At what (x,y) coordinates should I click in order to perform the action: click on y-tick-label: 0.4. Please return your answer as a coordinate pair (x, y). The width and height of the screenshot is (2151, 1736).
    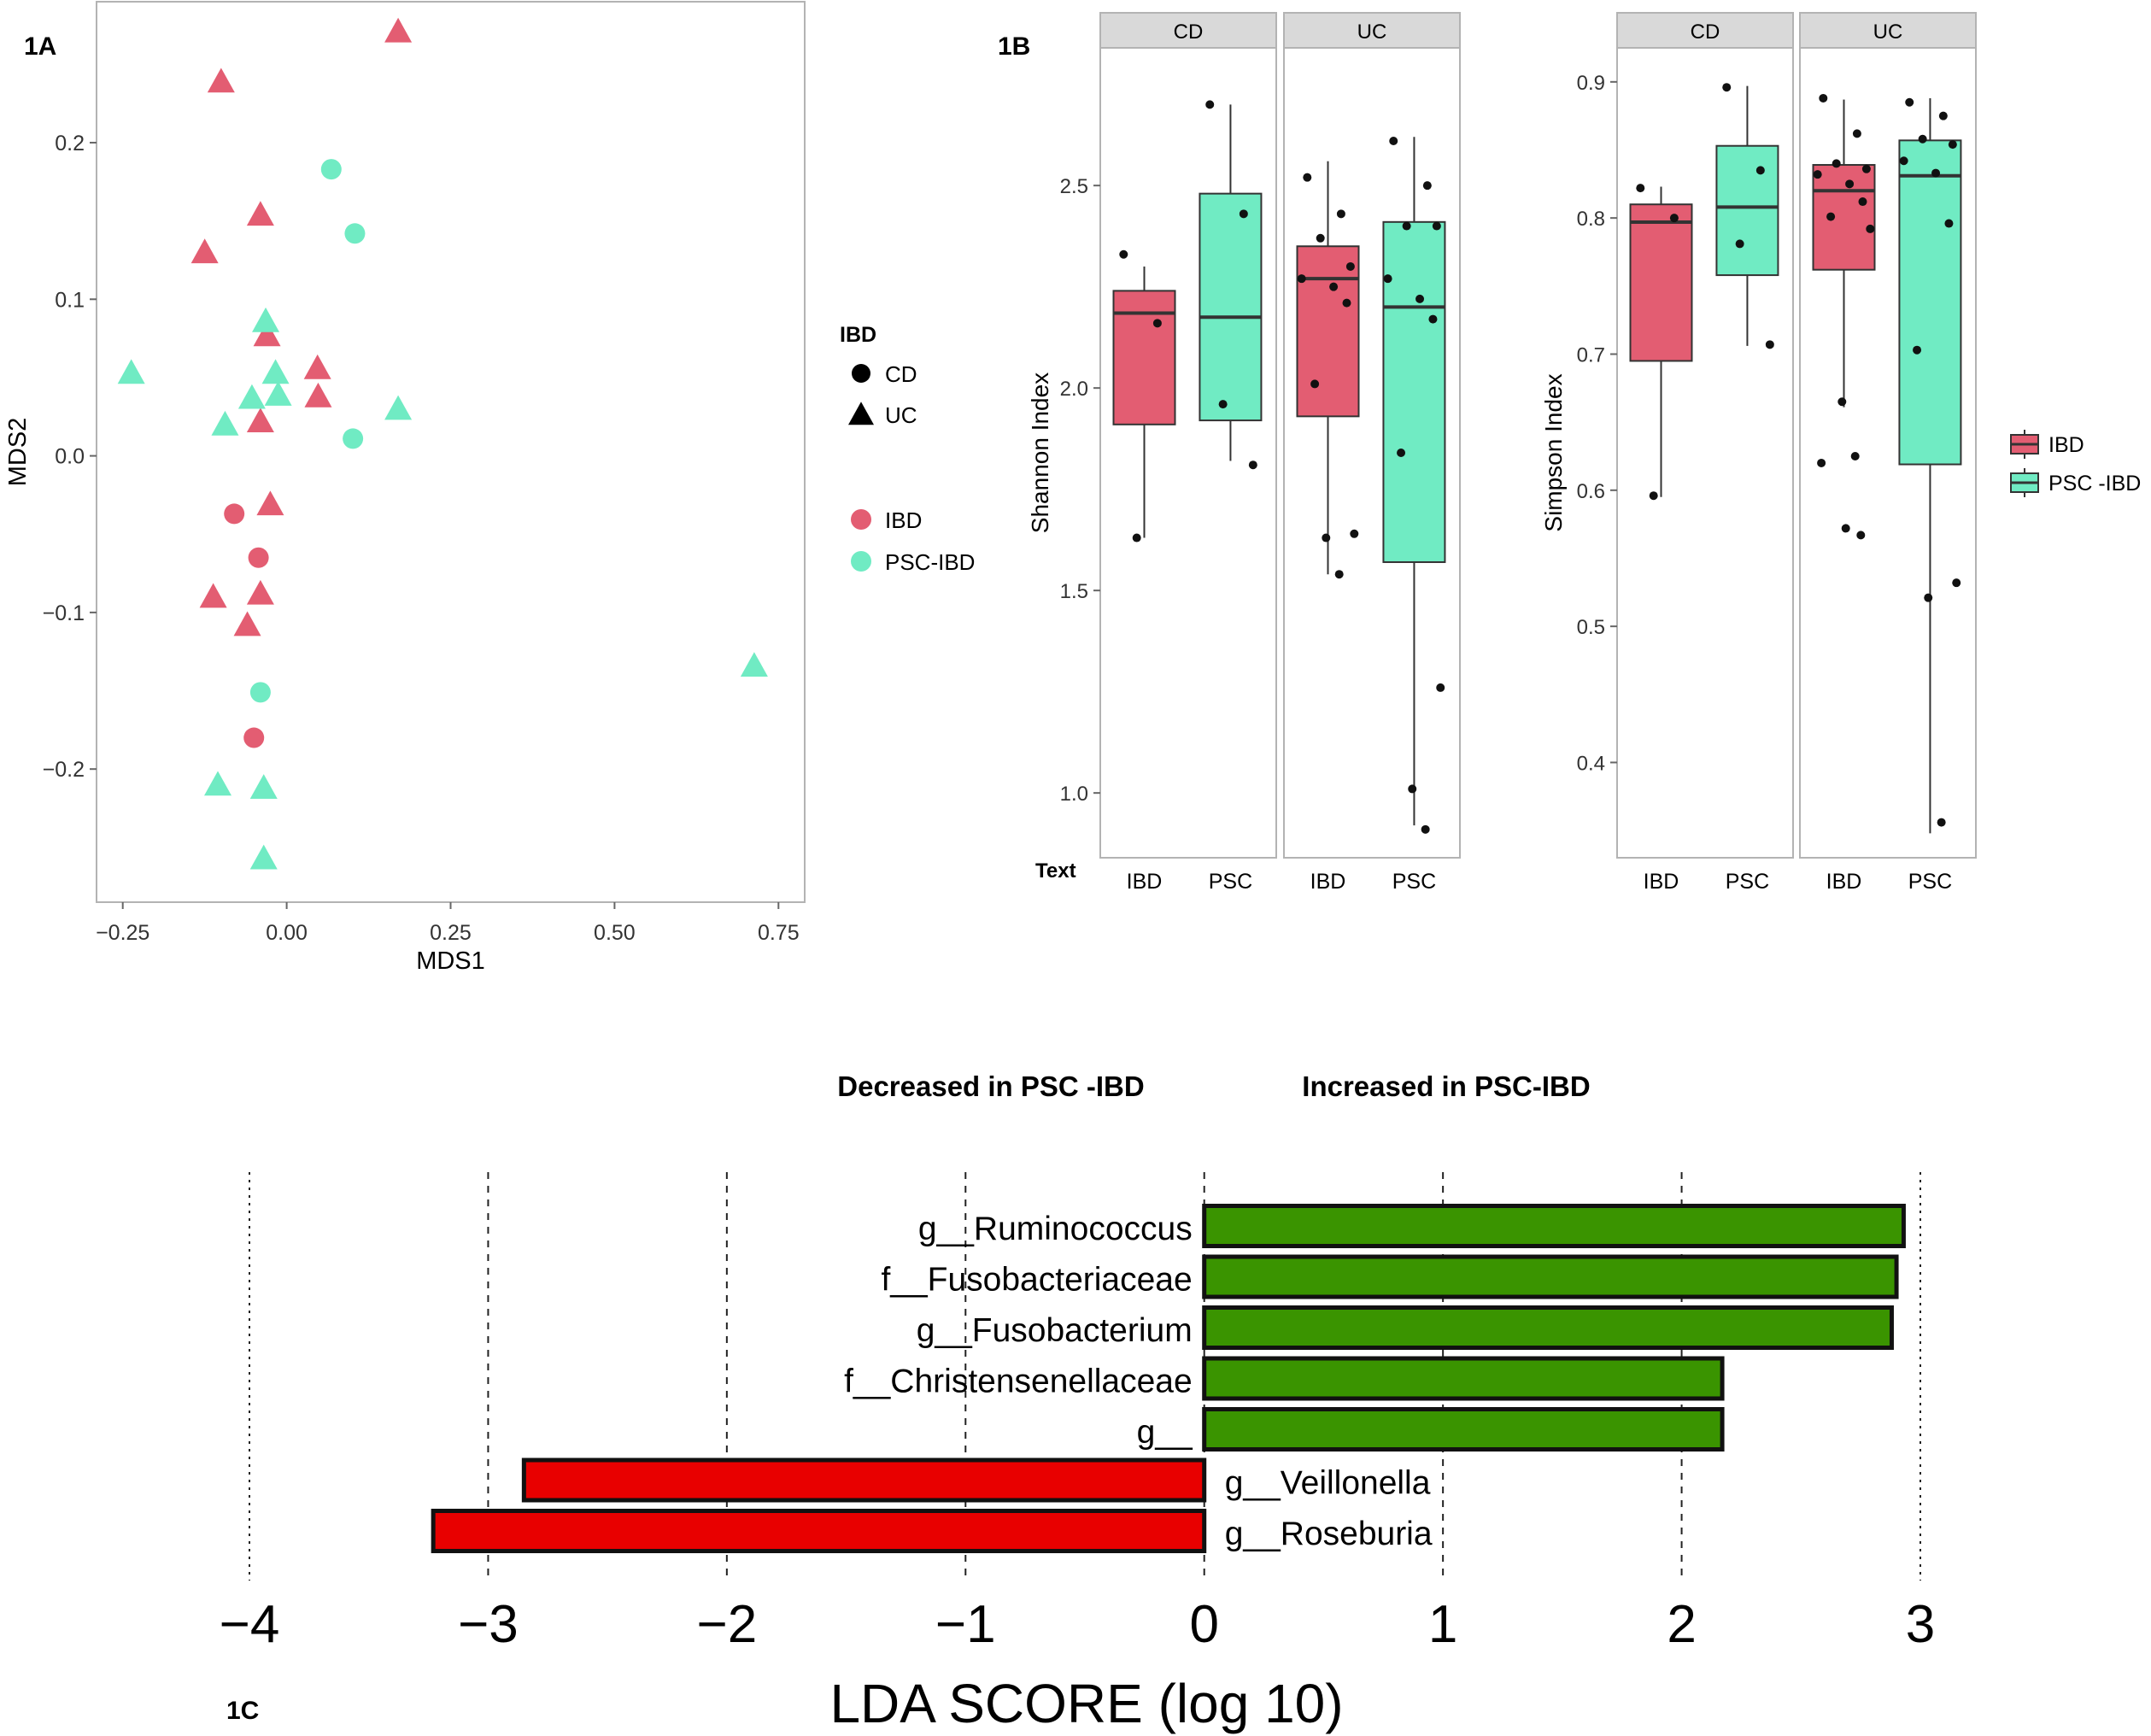
    Looking at the image, I should click on (1591, 763).